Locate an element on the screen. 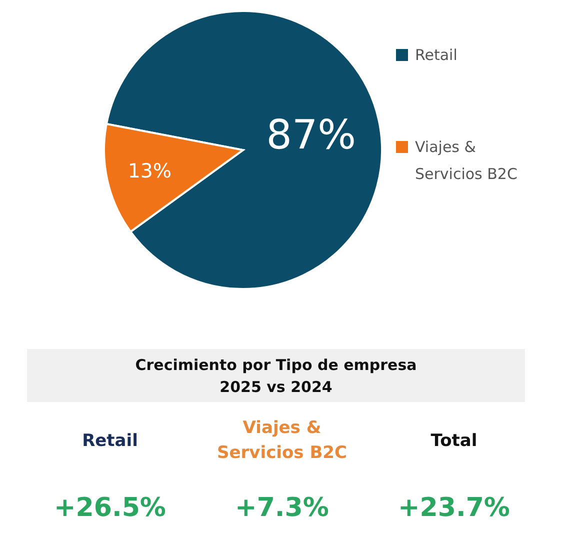 This screenshot has height=550, width=565. legend-label: Retail is located at coordinates (436, 55).